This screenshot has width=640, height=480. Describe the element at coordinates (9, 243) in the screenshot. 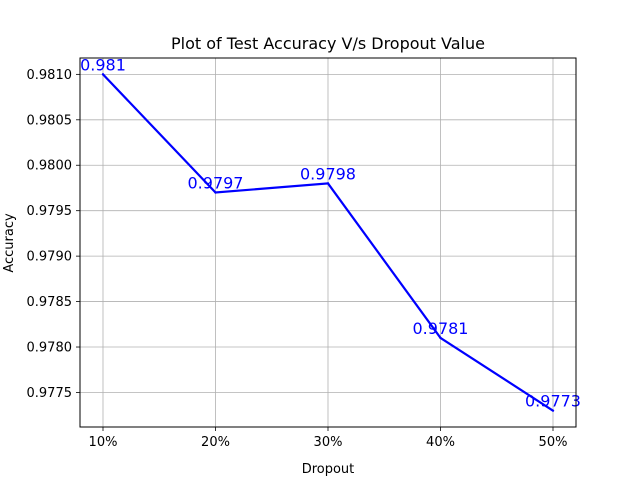

I see `y-axis-label: Accuracy` at that location.